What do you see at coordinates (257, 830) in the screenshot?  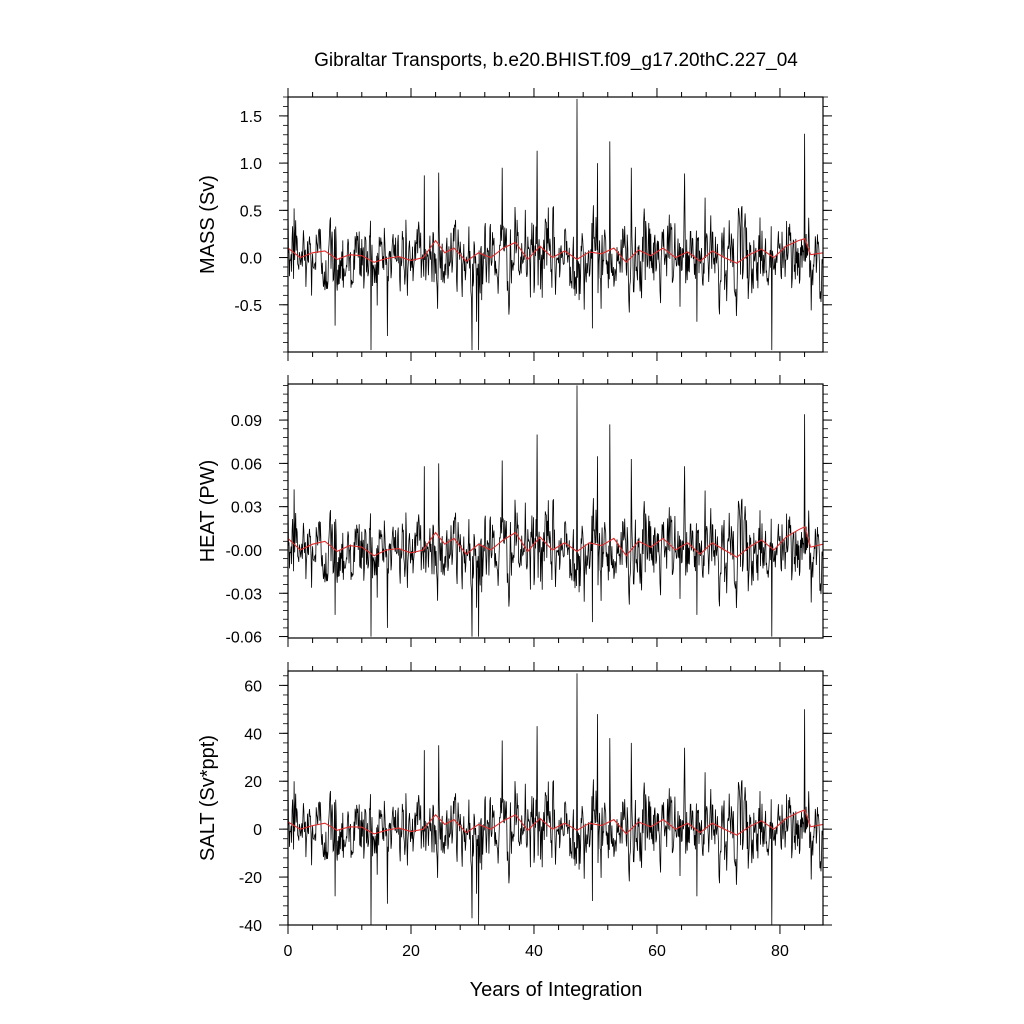 I see `y-tick-label: 0` at bounding box center [257, 830].